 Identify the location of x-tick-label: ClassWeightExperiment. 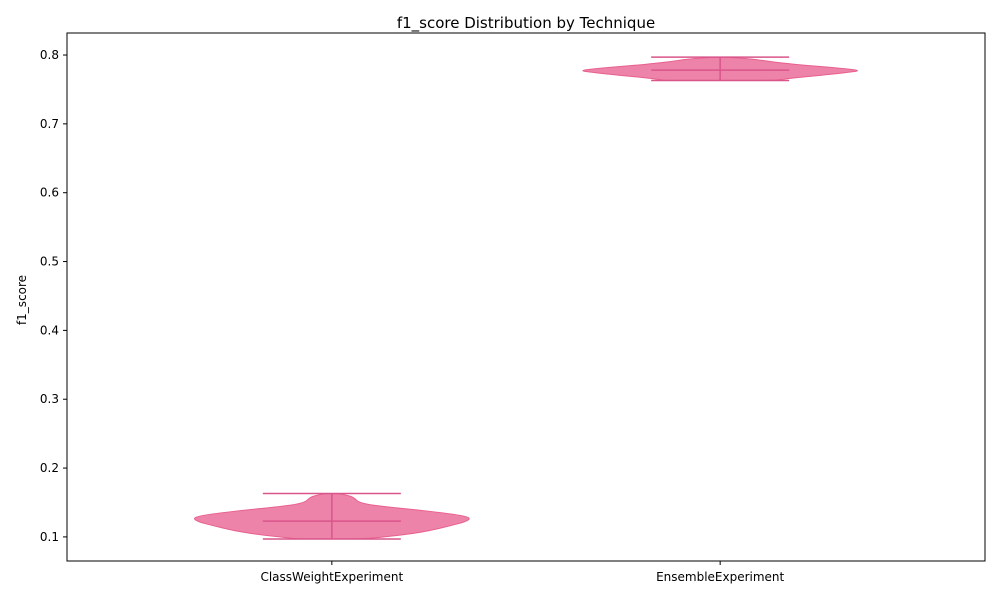
(331, 577).